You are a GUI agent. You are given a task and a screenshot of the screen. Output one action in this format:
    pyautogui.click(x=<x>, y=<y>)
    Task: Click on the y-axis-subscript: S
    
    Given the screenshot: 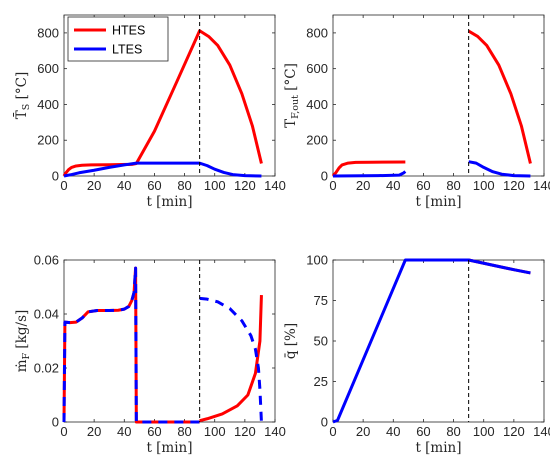 What is the action you would take?
    pyautogui.click(x=26, y=107)
    